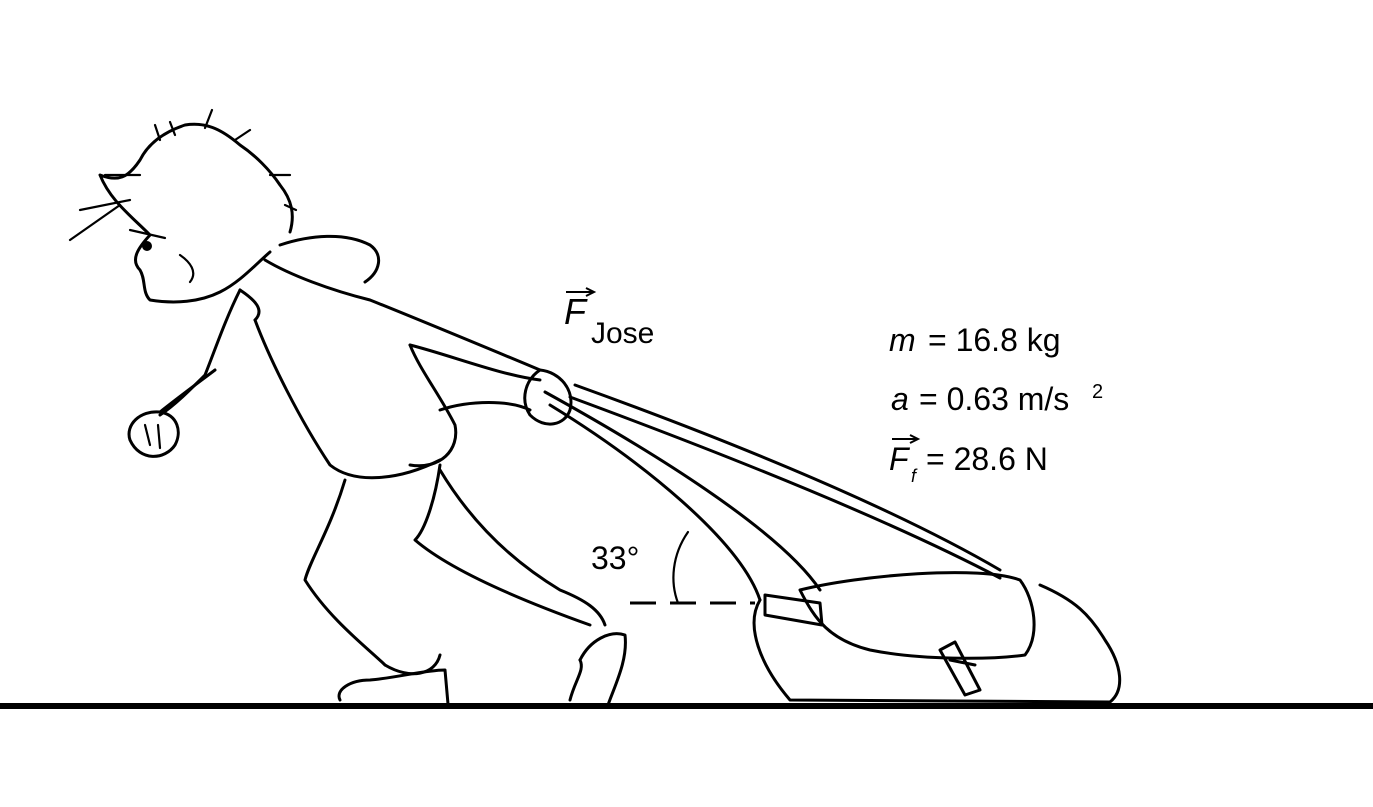 This screenshot has height=807, width=1373. I want to click on friction-subscript: f, so click(914, 476).